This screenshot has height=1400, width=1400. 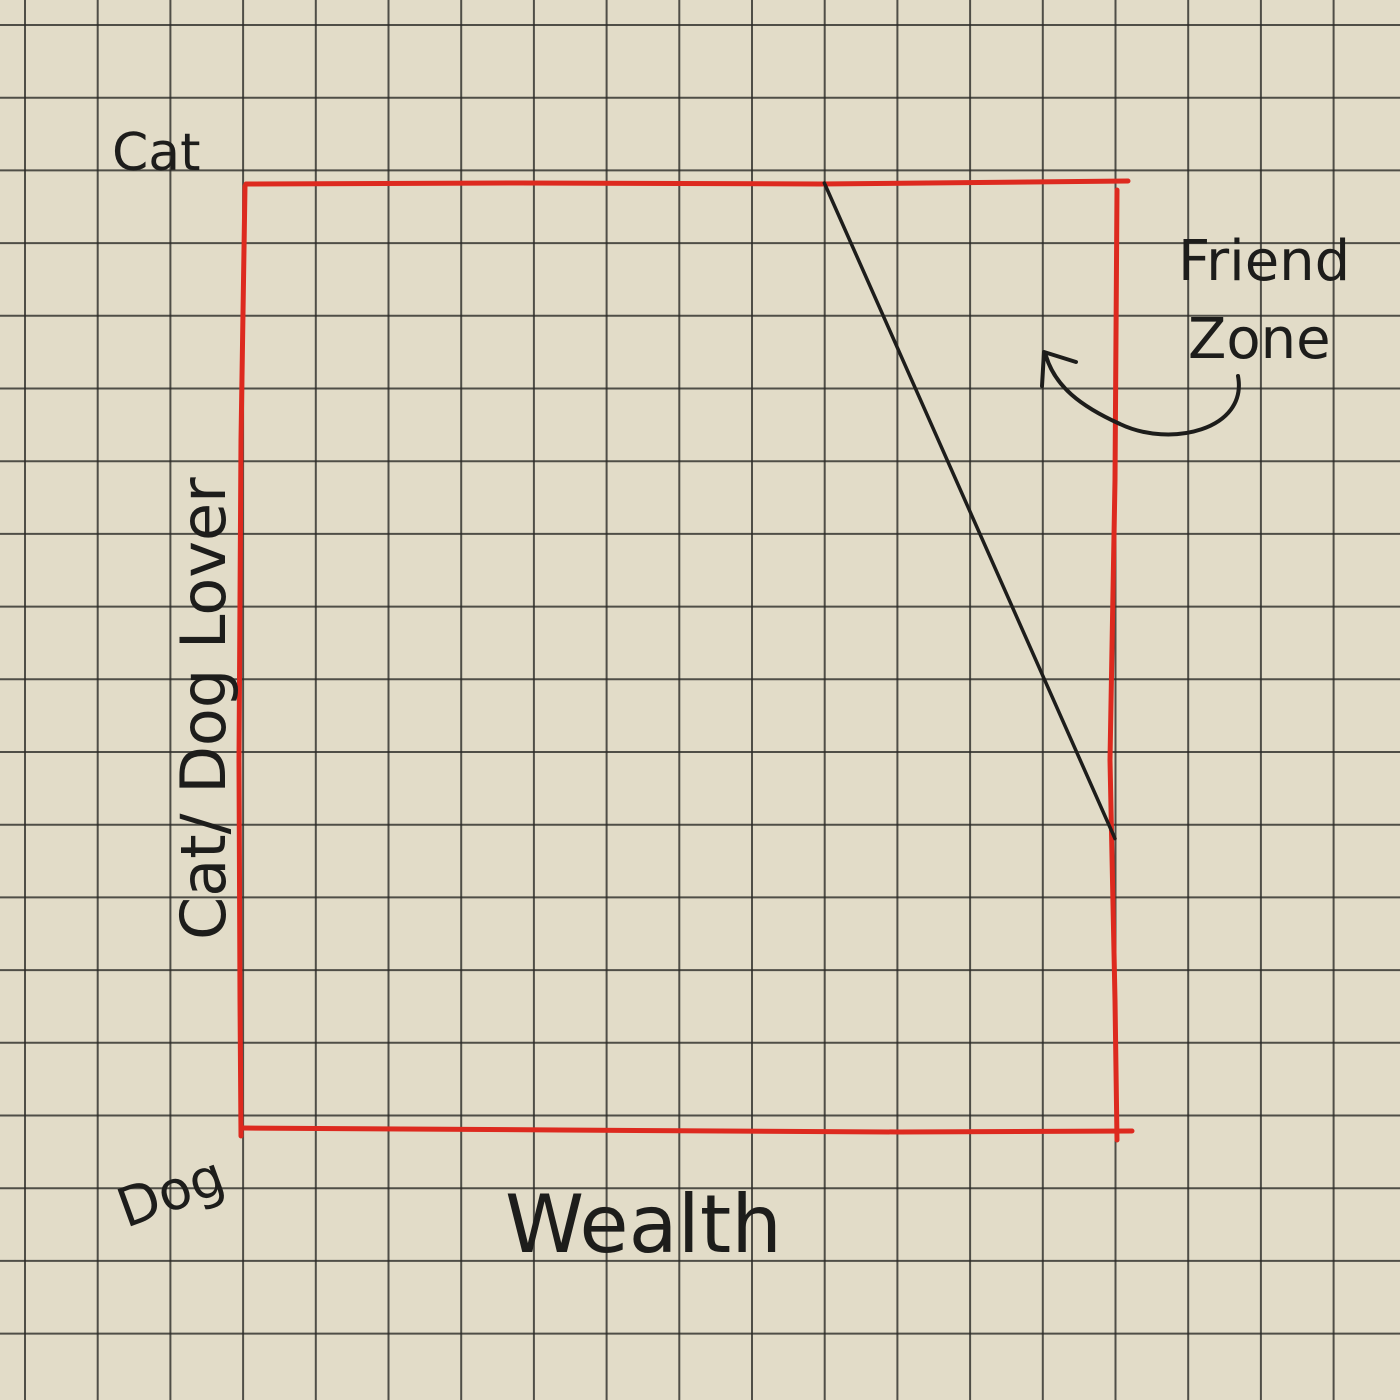 What do you see at coordinates (1264, 261) in the screenshot?
I see `annotation-friend-label: Friend` at bounding box center [1264, 261].